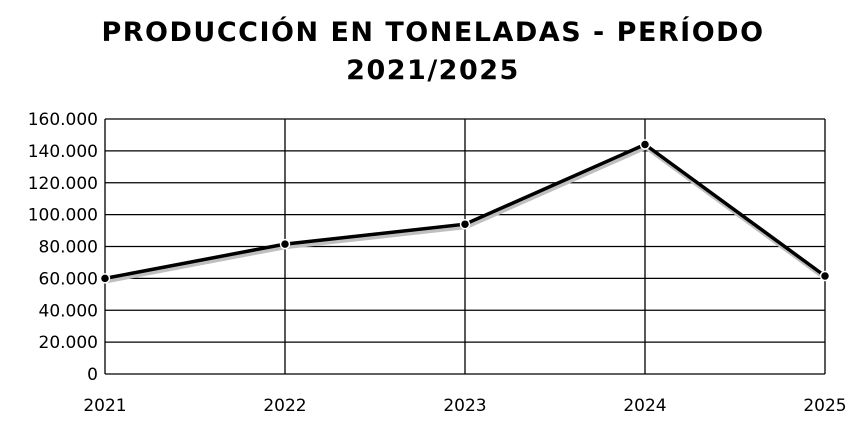 The image size is (866, 426). Describe the element at coordinates (63, 120) in the screenshot. I see `y-tick-label: 160.000` at that location.